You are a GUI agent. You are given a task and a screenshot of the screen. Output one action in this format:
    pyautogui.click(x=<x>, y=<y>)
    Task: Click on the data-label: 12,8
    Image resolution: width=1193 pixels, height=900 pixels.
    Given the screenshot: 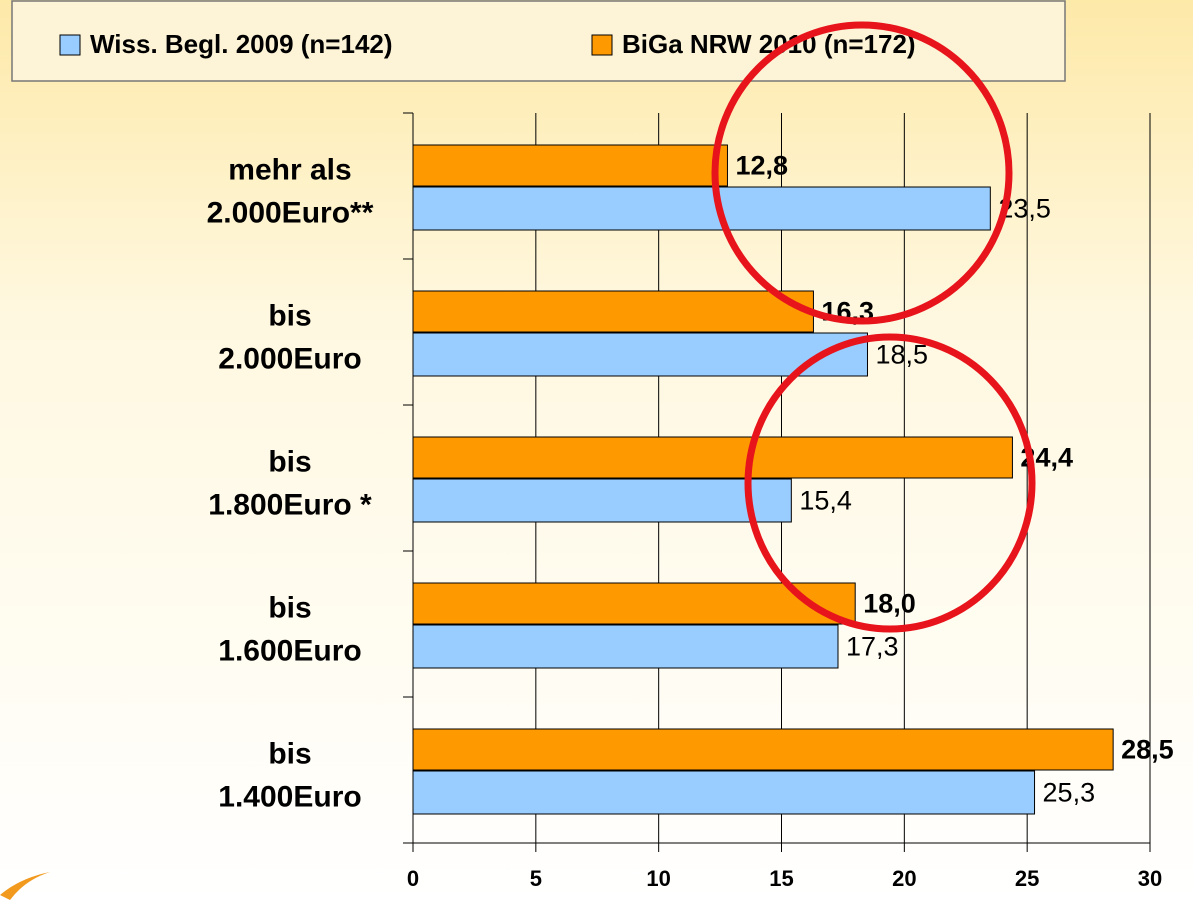 What is the action you would take?
    pyautogui.click(x=761, y=166)
    